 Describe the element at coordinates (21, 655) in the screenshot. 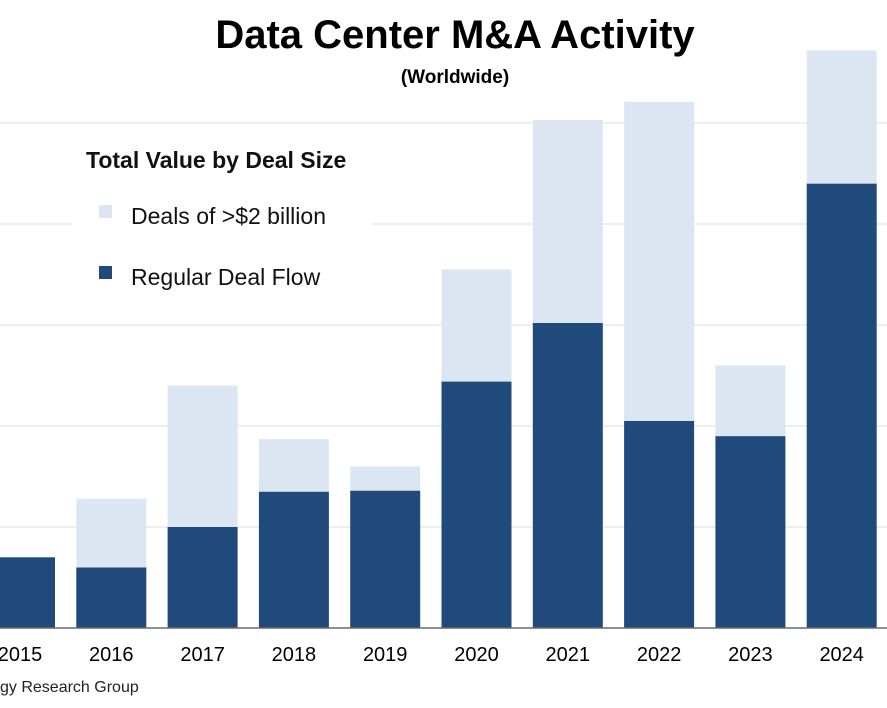

I see `x-tick-label-2015: 2015` at that location.